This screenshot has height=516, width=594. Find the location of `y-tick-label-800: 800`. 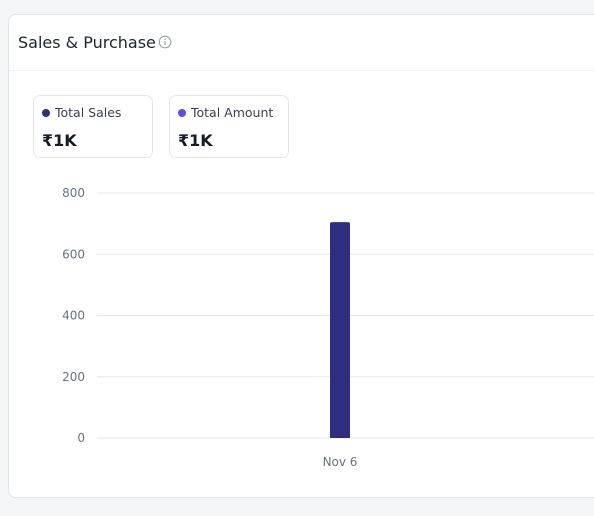

y-tick-label-800: 800 is located at coordinates (73, 193).